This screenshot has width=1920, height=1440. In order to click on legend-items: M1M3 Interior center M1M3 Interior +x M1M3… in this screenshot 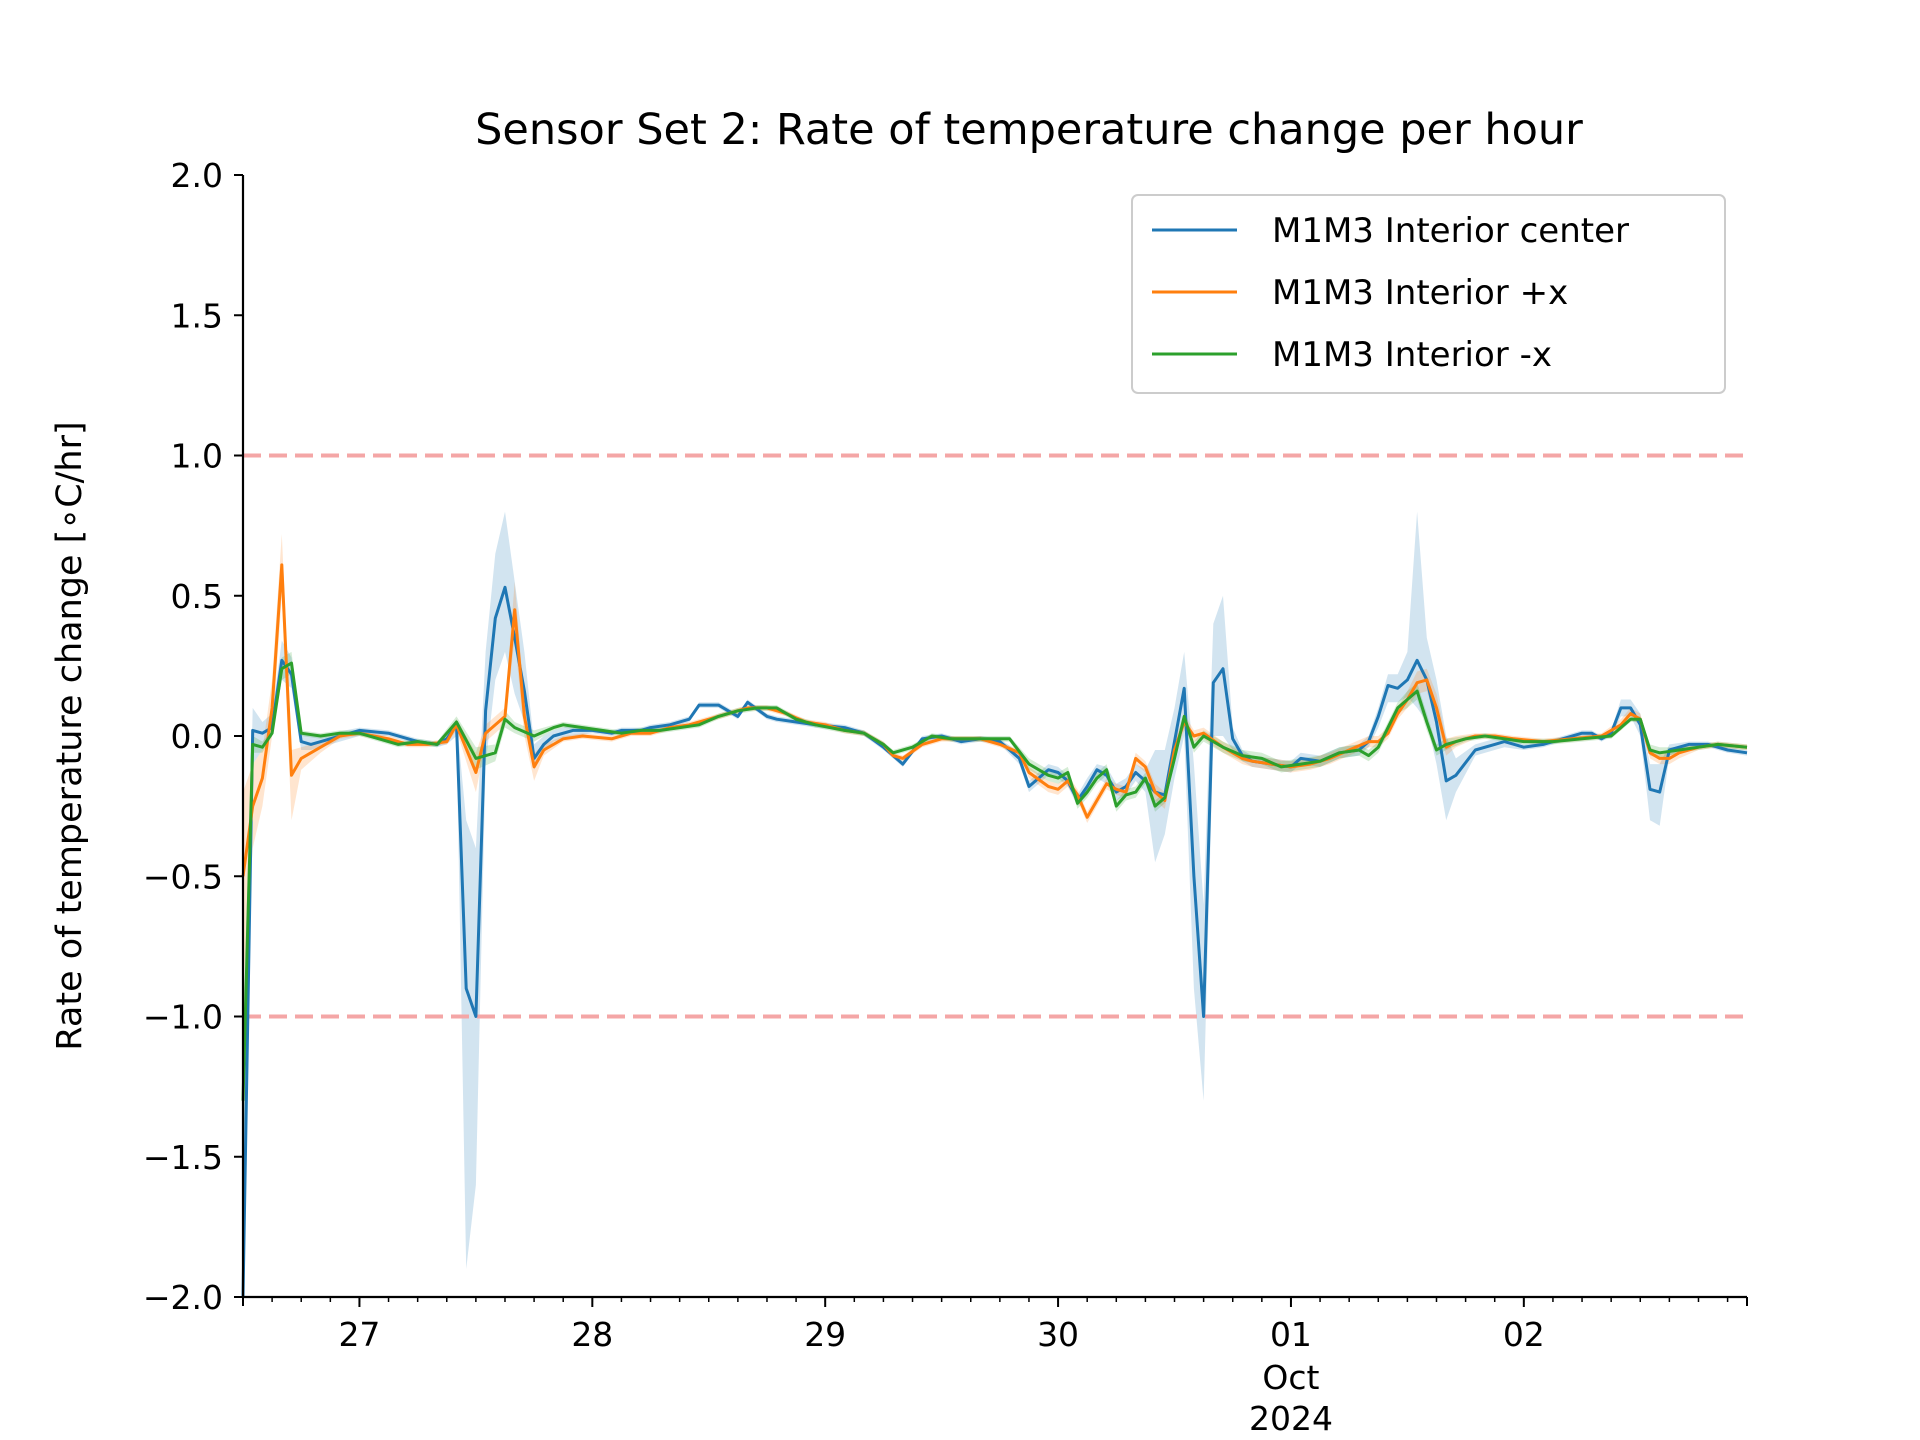, I will do `click(1390, 293)`.